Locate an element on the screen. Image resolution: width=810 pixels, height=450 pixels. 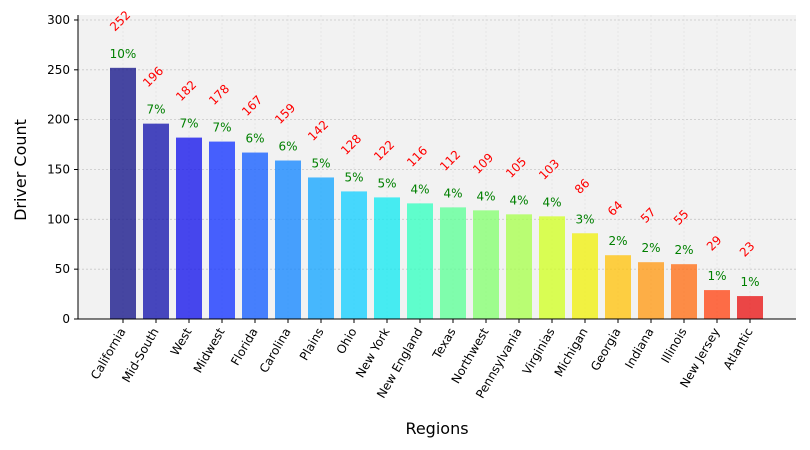
x-tick-label: Indiana is located at coordinates (639, 348).